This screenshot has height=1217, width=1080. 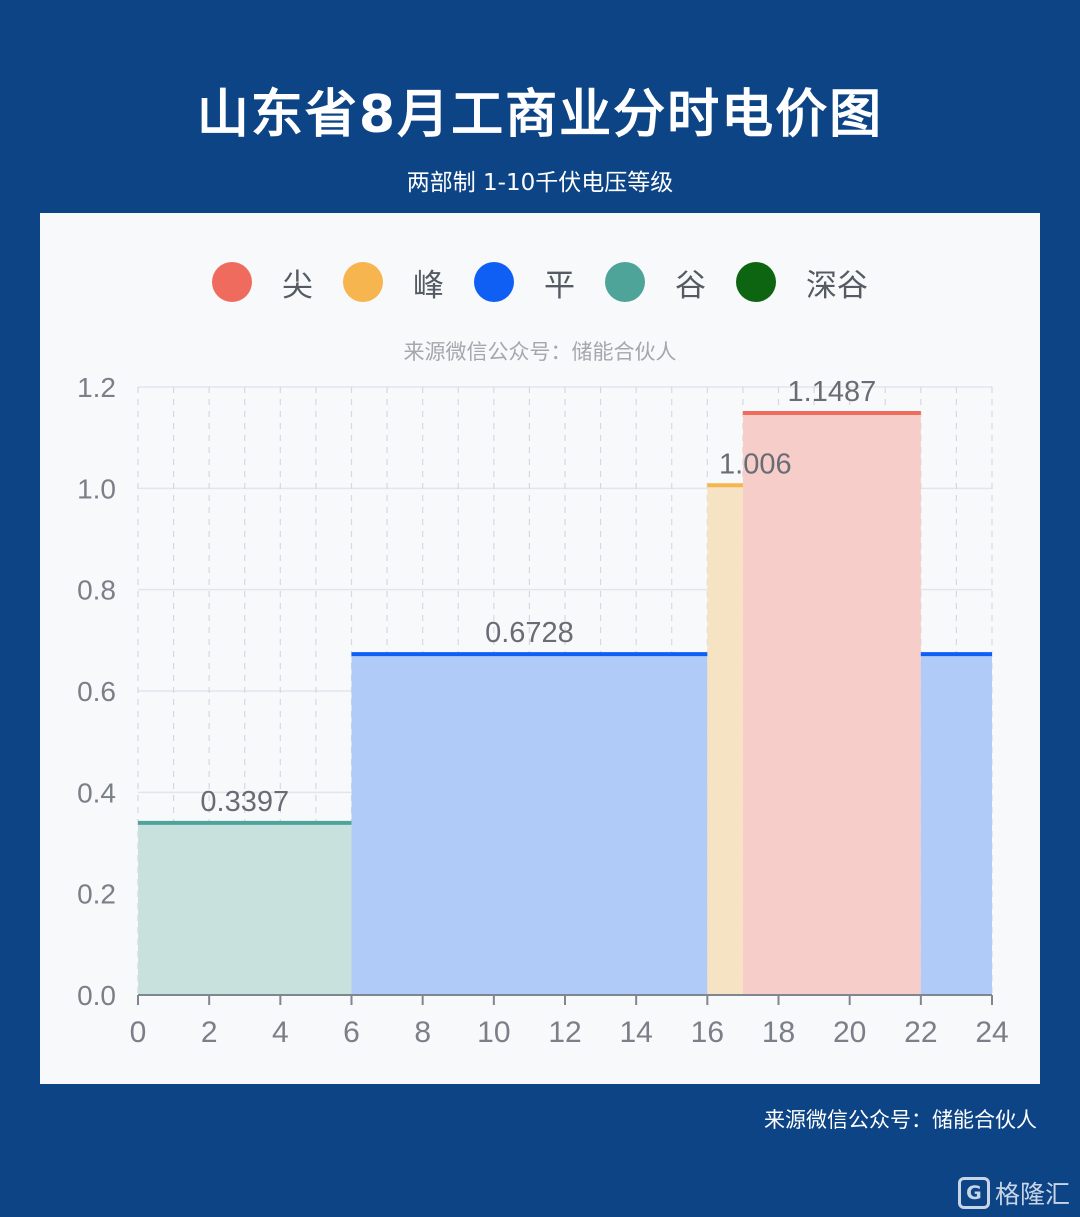 What do you see at coordinates (802, 282) in the screenshot?
I see `legend-item-shengu: 深谷` at bounding box center [802, 282].